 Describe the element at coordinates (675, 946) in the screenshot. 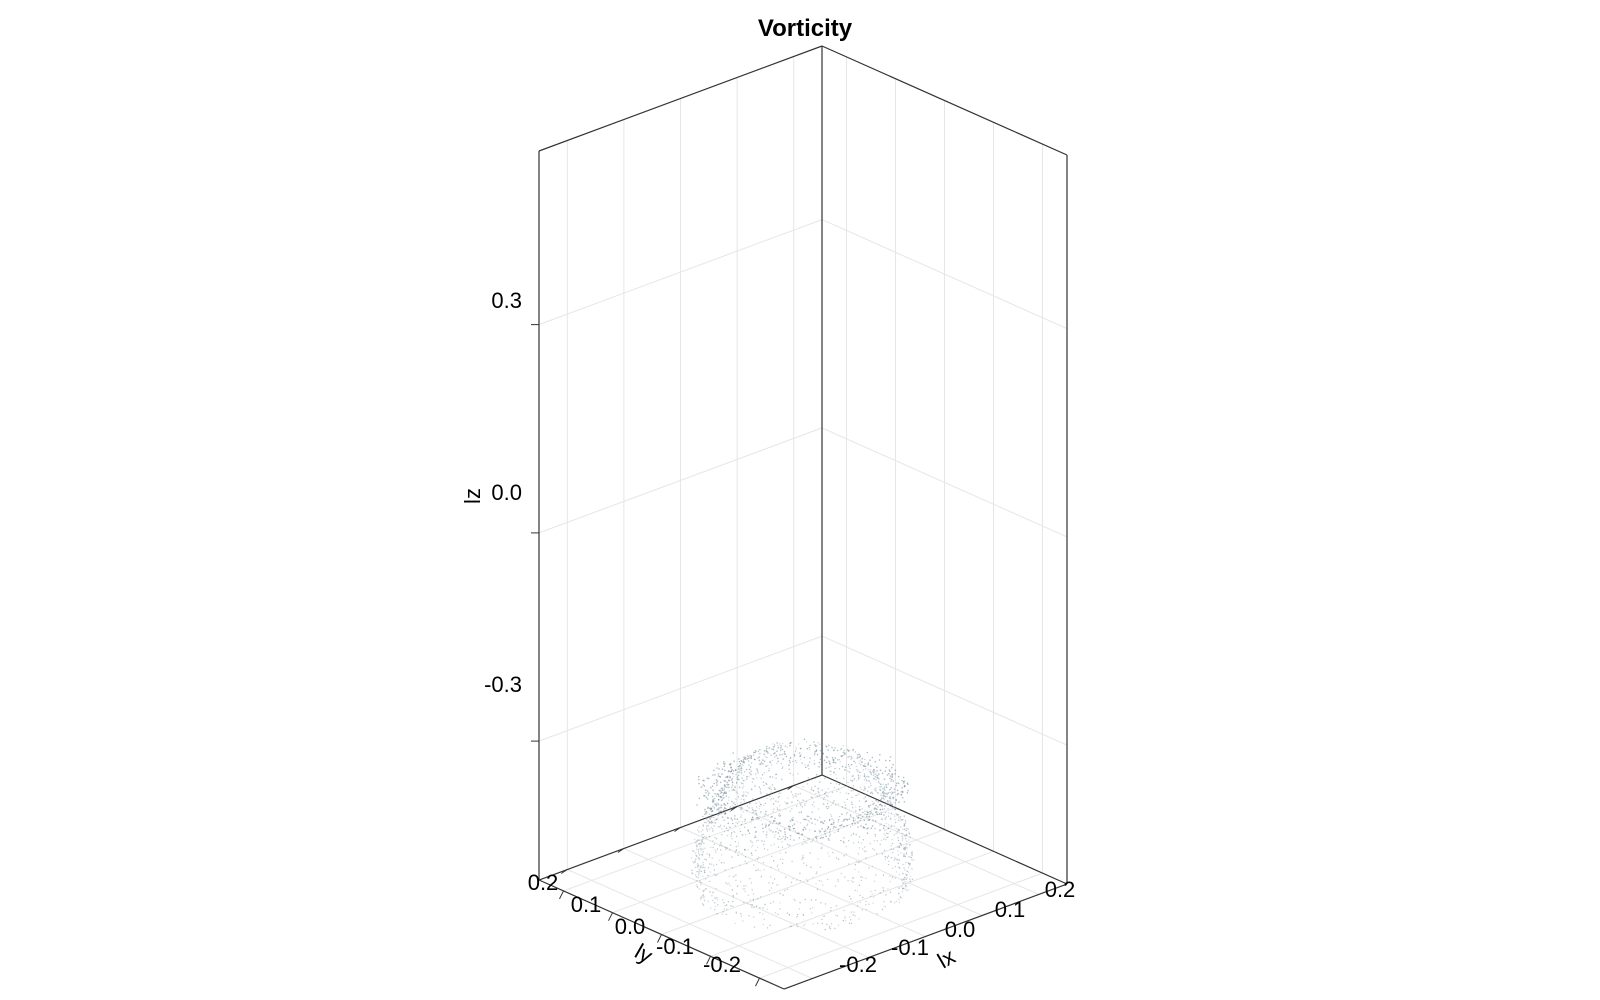

I see `y-tick-label: -0.1` at that location.